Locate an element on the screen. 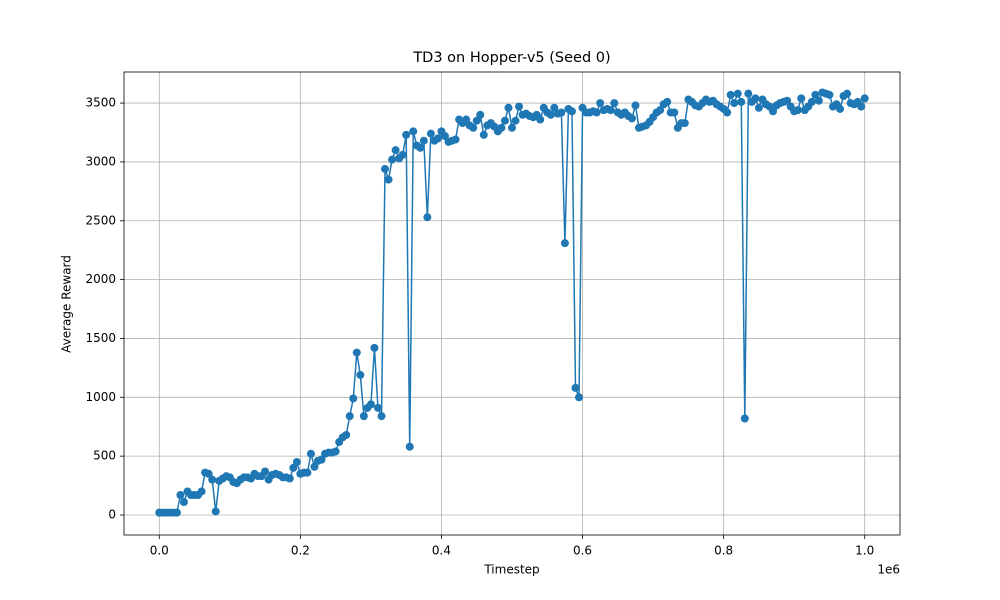  y-axis-label: Average Reward is located at coordinates (67, 304).